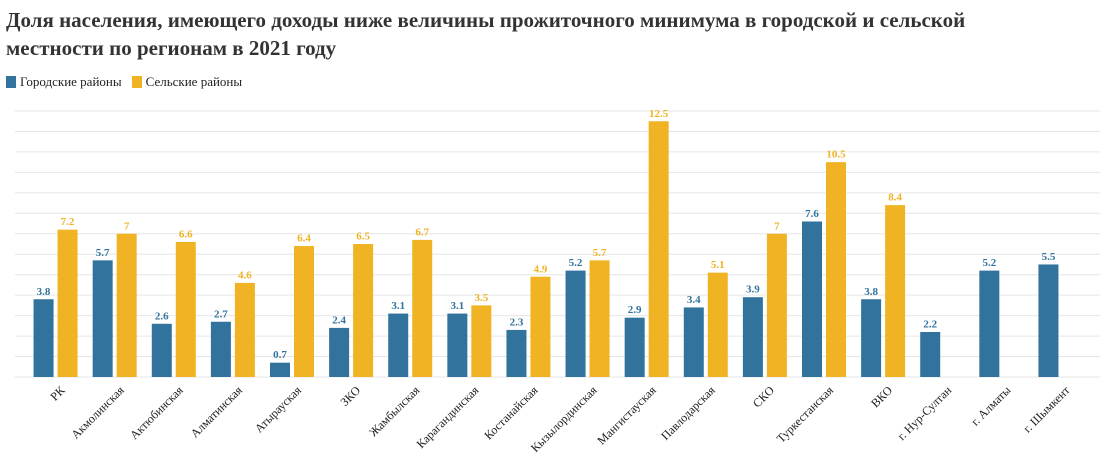 Image resolution: width=1120 pixels, height=466 pixels. What do you see at coordinates (339, 320) in the screenshot?
I see `value-label: 2.4` at bounding box center [339, 320].